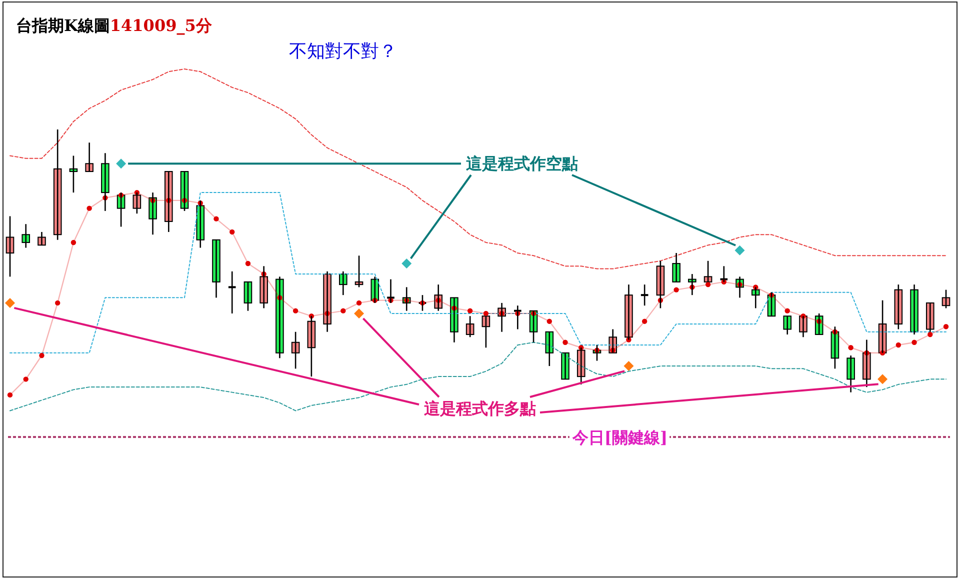  Describe the element at coordinates (343, 51) in the screenshot. I see `text: 不知對不對？` at that location.